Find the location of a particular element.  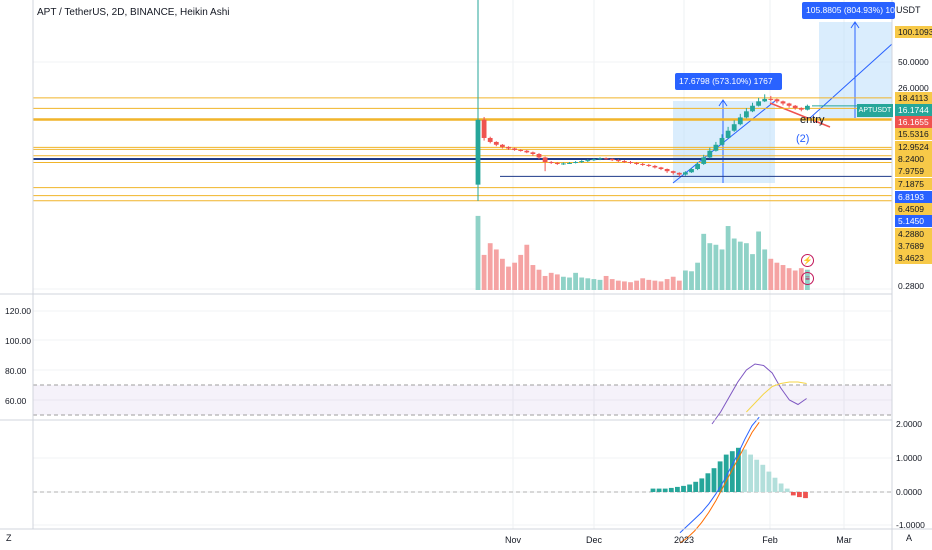

time-axis-label: 2023 is located at coordinates (684, 540).